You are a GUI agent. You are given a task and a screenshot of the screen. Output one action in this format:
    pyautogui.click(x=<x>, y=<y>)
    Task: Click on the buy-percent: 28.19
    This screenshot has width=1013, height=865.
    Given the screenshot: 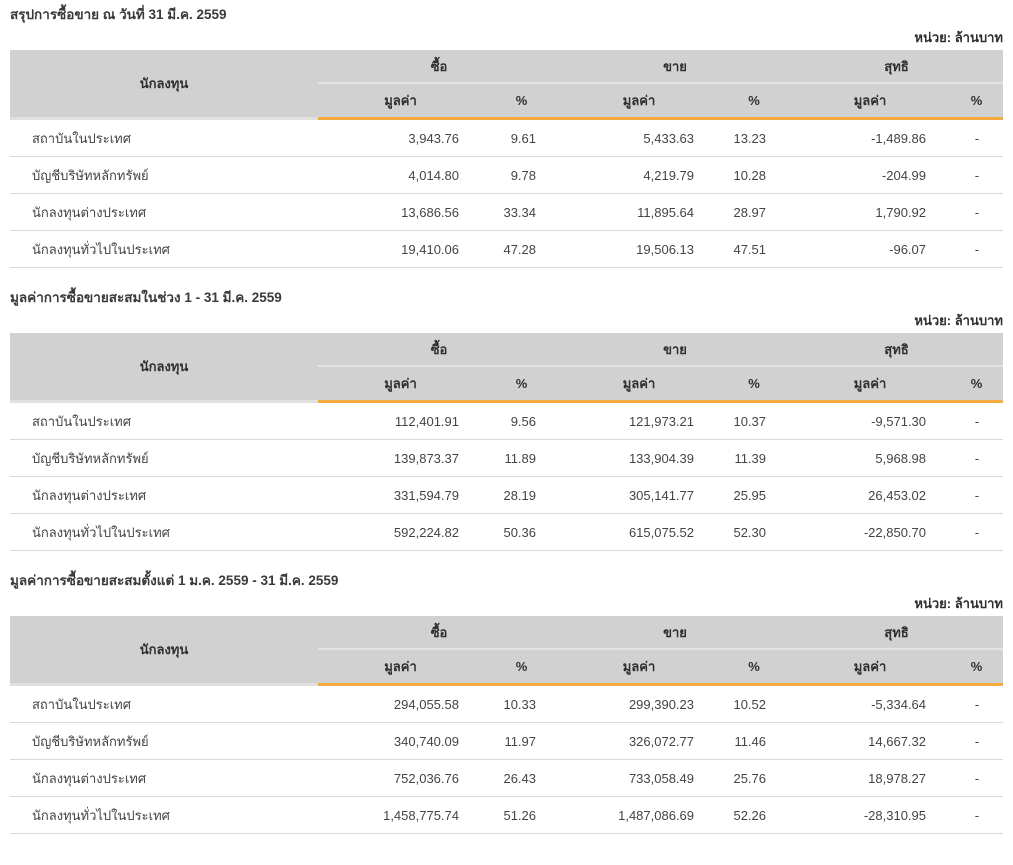 What is the action you would take?
    pyautogui.click(x=522, y=495)
    